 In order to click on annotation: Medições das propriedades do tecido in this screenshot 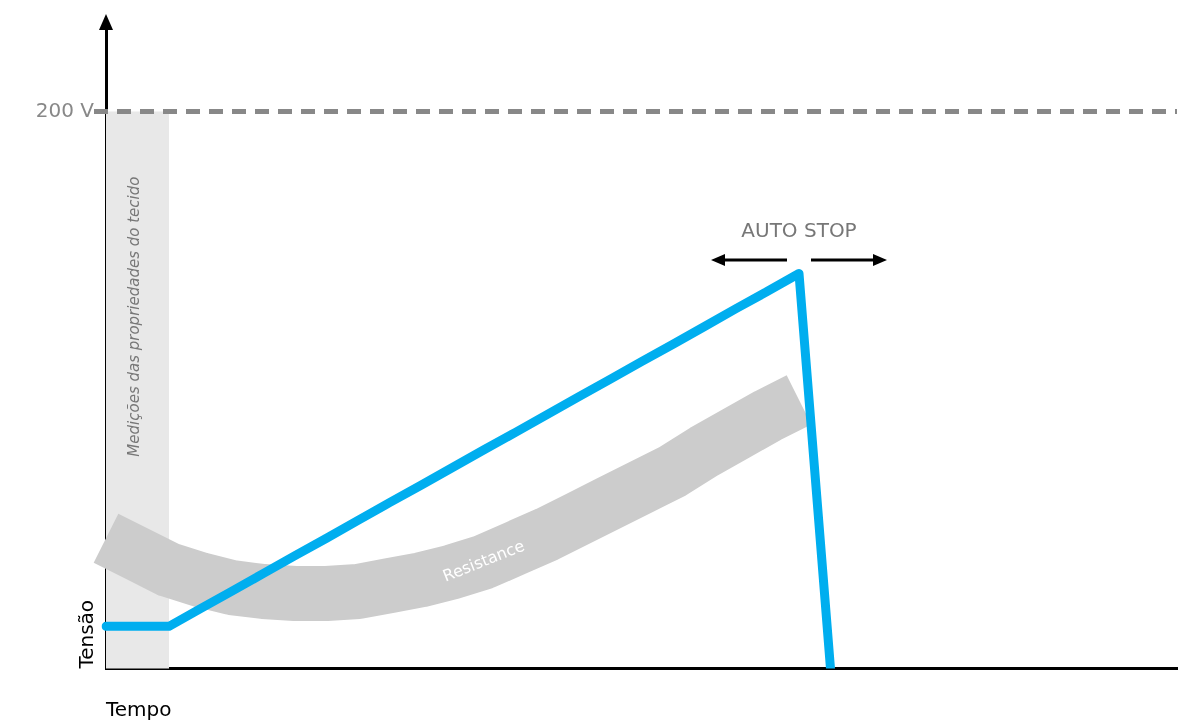, I will do `click(134, 316)`.